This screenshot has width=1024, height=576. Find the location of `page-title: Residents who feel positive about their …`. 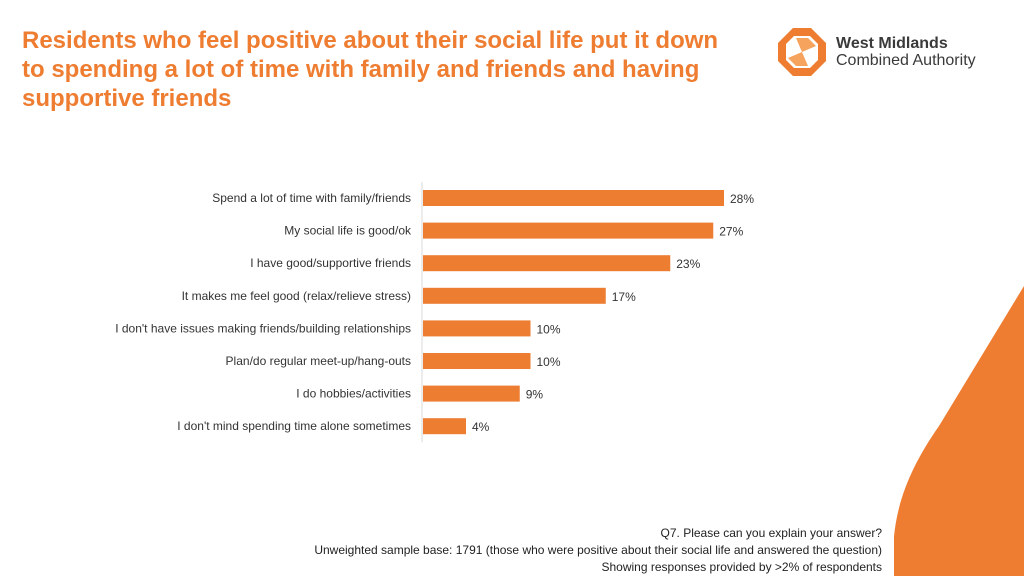

page-title: Residents who feel positive about their … is located at coordinates (370, 69).